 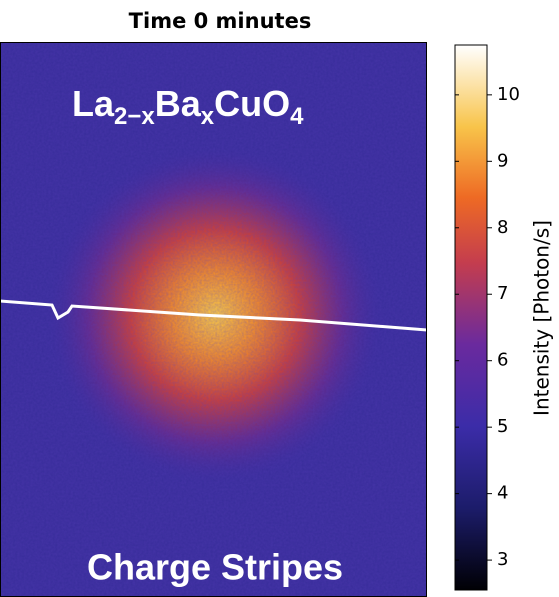 I want to click on tick-label: 6, so click(x=502, y=360).